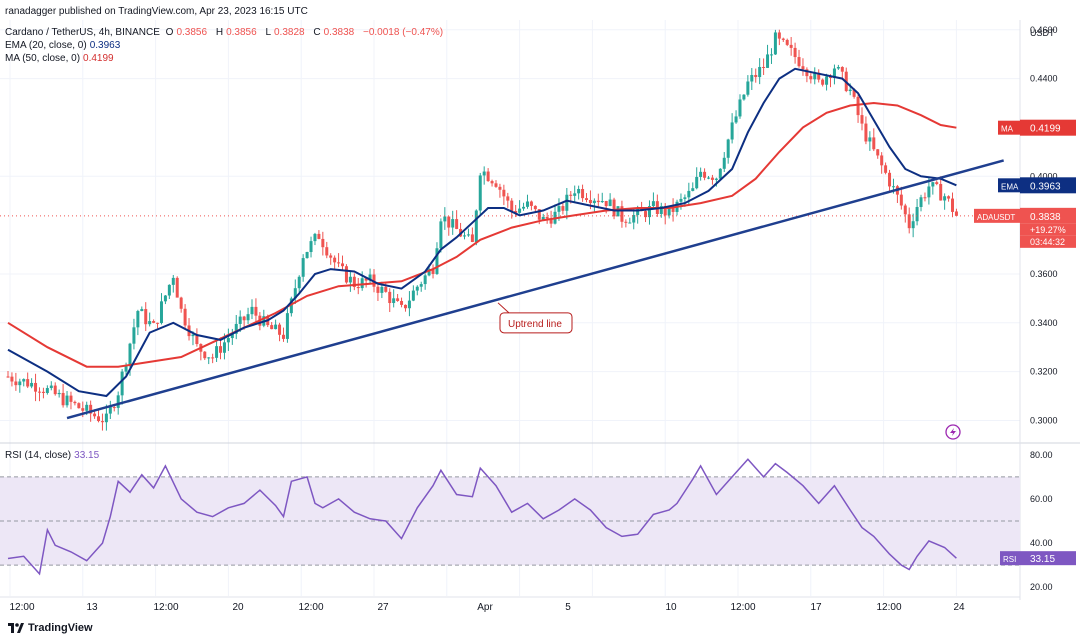 This screenshot has width=1080, height=644. I want to click on ohlc-low: L 0.3828, so click(285, 32).